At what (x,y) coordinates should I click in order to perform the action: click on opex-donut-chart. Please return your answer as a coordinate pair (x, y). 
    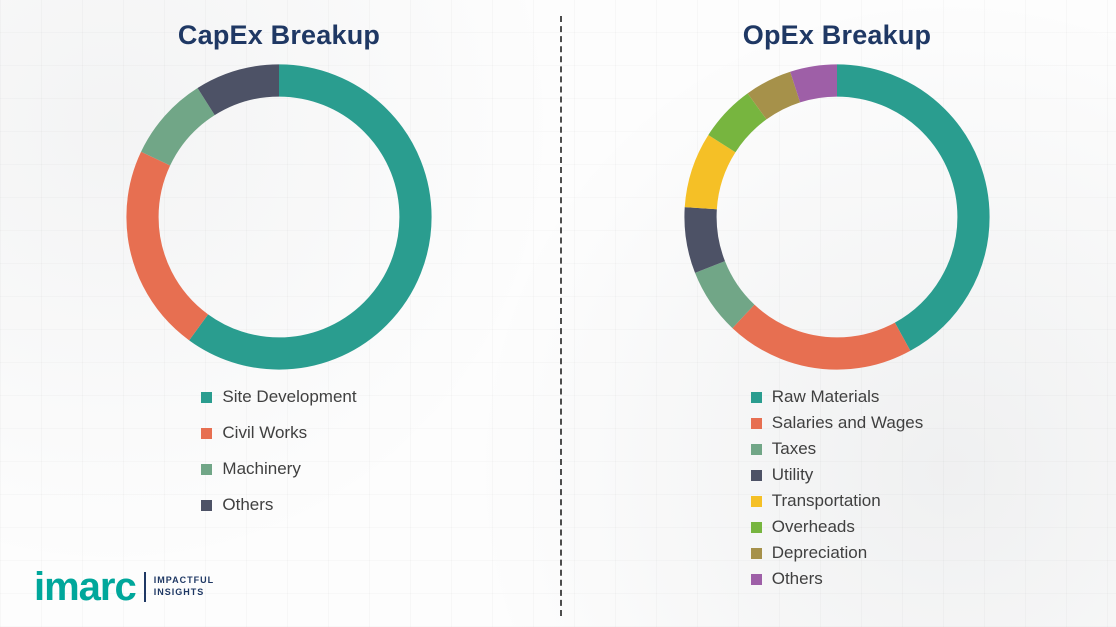
    Looking at the image, I should click on (837, 217).